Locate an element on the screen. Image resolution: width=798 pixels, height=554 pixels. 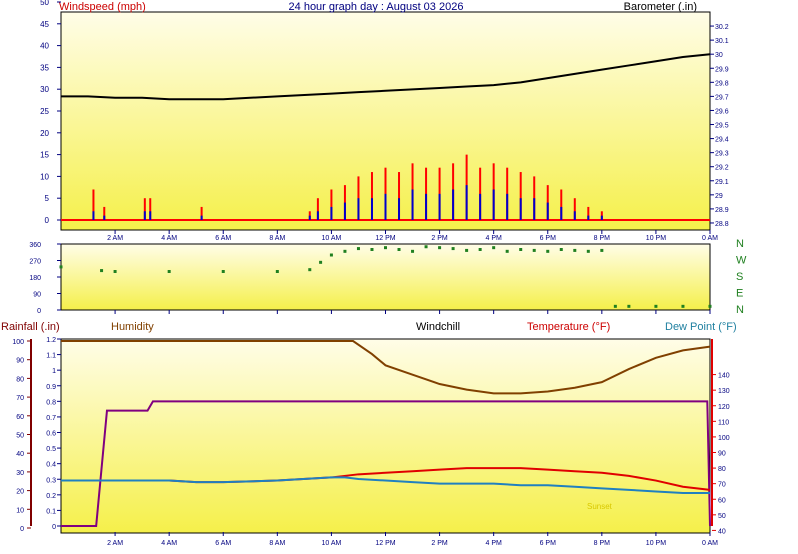
baro-y-tick-label: 29.5 is located at coordinates (722, 126).